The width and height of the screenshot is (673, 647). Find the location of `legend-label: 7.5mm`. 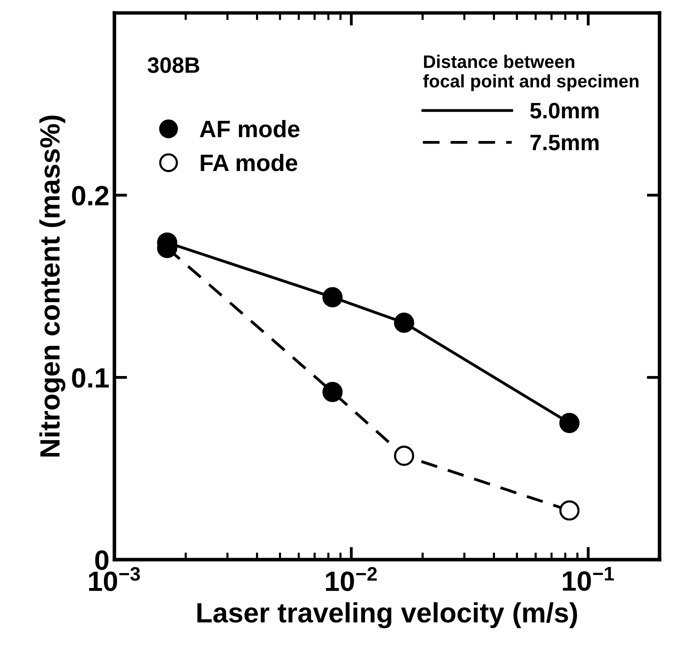

legend-label: 7.5mm is located at coordinates (564, 142).